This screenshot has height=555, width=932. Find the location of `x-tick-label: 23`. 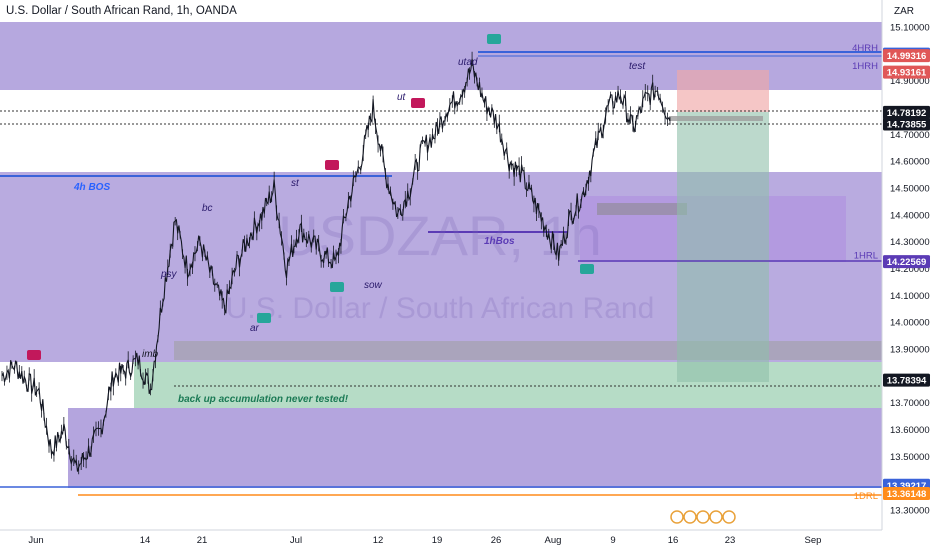

x-tick-label: 23 is located at coordinates (730, 540).